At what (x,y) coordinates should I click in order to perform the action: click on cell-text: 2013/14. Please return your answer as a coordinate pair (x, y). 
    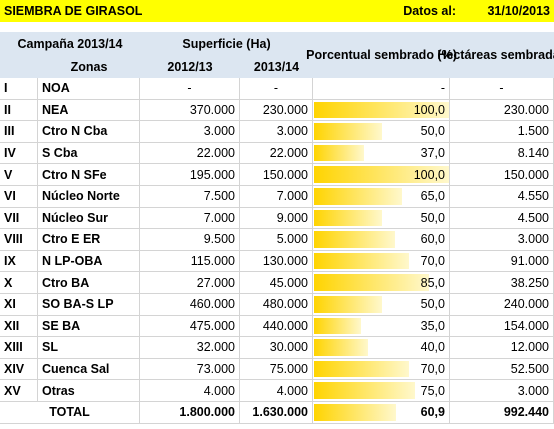
    Looking at the image, I should click on (276, 66).